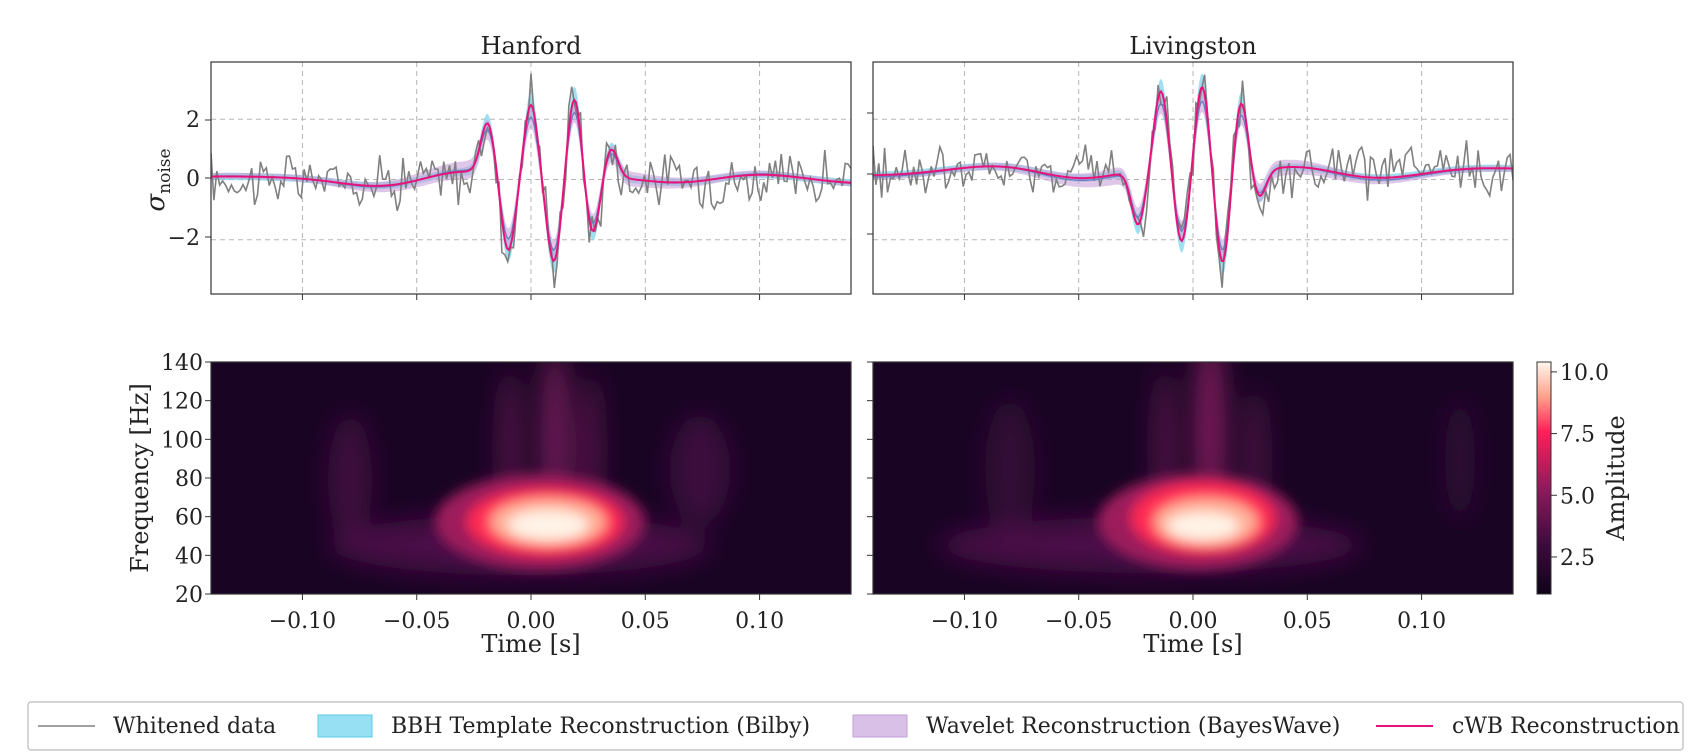 The width and height of the screenshot is (1694, 756). Describe the element at coordinates (156, 202) in the screenshot. I see `sigma-symbol: σ` at that location.